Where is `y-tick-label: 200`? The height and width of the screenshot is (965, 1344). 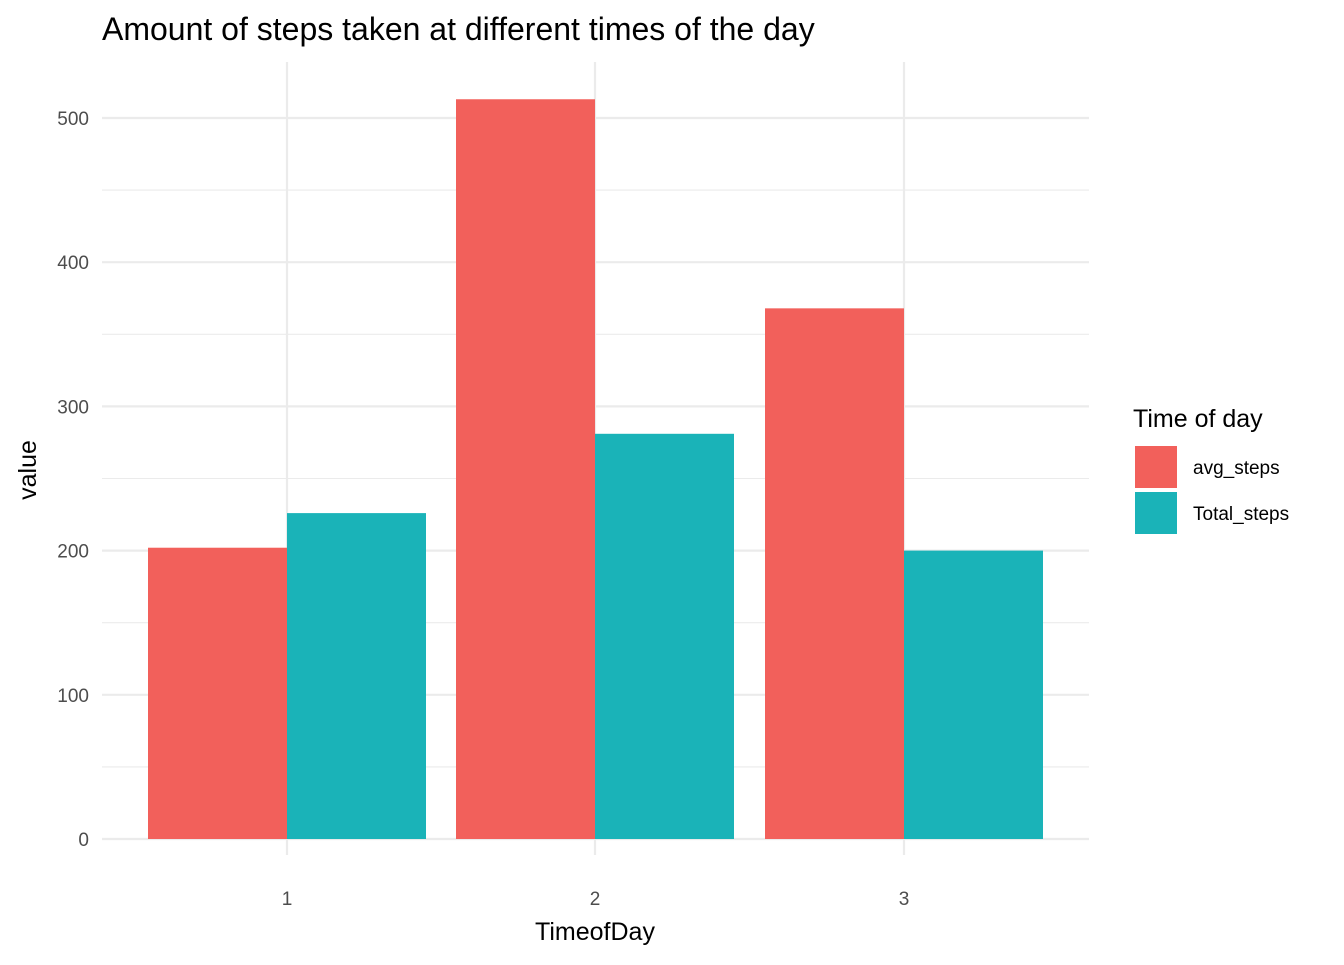
y-tick-label: 200 is located at coordinates (73, 552).